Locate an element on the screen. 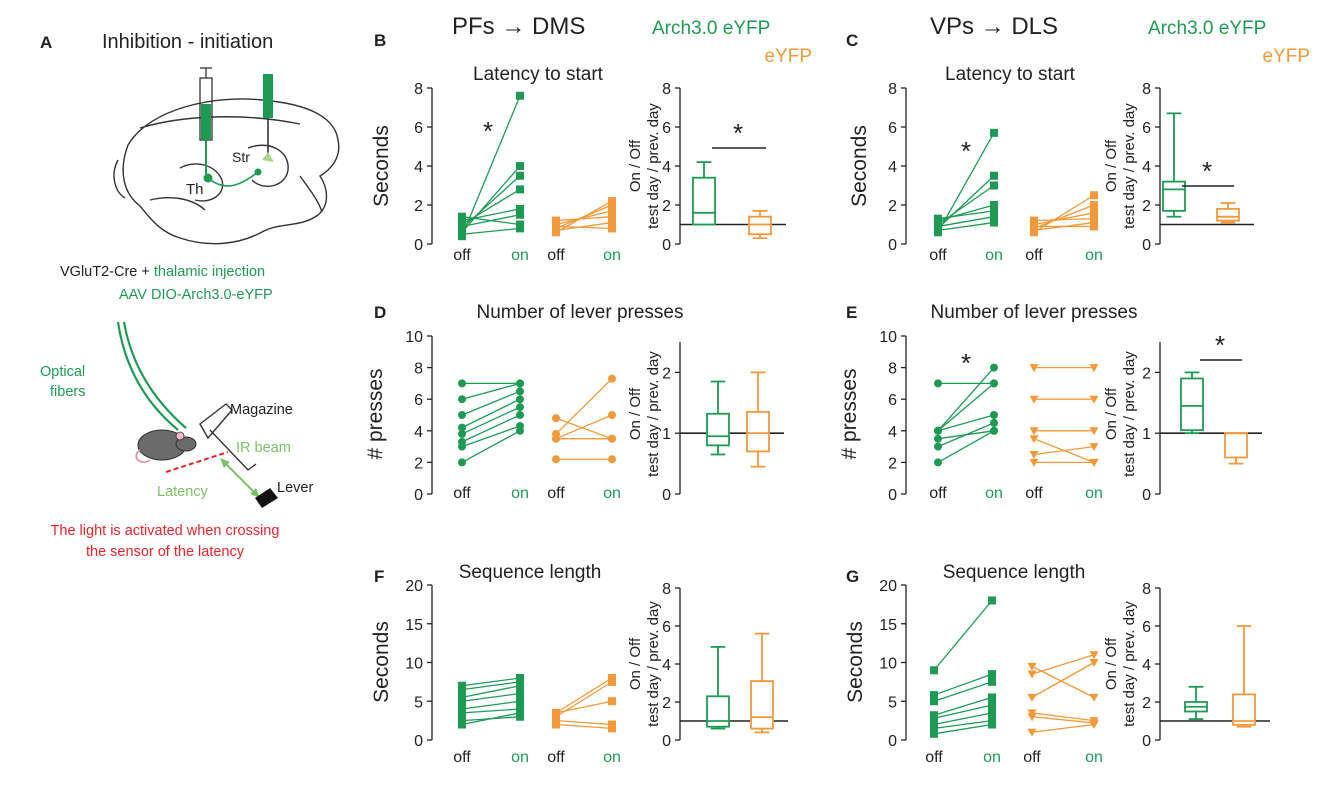 Image resolution: width=1334 pixels, height=792 pixels. ratio-y-tick-label-d: 1 is located at coordinates (666, 434).